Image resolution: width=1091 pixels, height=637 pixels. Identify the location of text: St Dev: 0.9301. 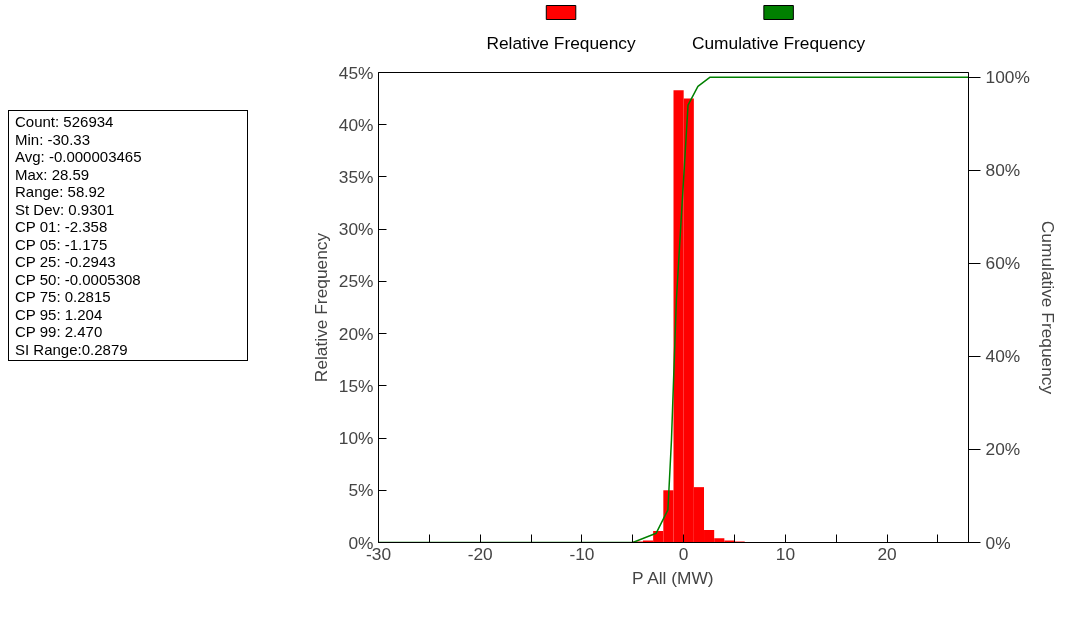
(65, 209).